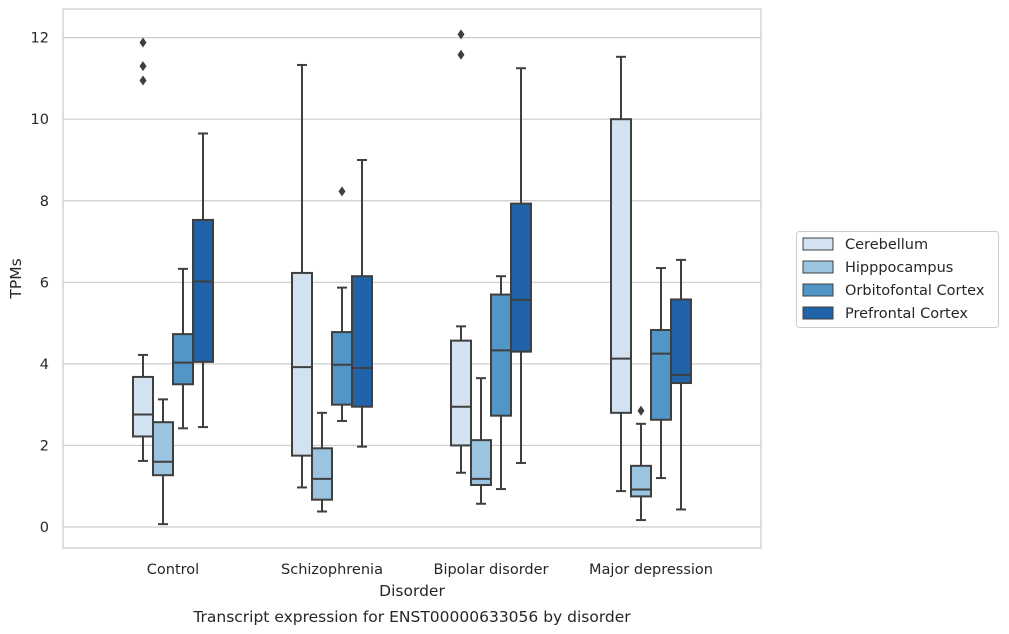 The height and width of the screenshot is (634, 1009). I want to click on legend-frame, so click(897, 279).